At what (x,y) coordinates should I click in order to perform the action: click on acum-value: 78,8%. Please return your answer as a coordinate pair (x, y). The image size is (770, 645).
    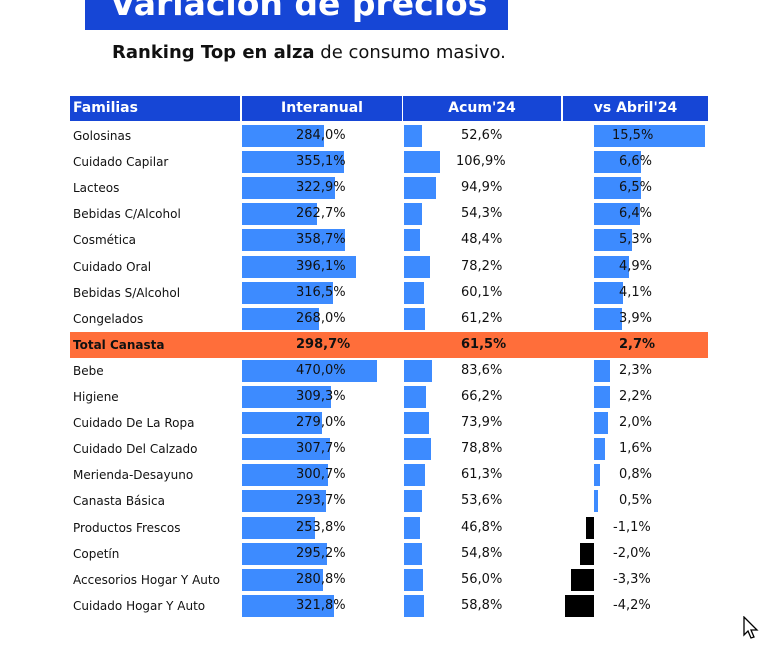
    Looking at the image, I should click on (482, 449).